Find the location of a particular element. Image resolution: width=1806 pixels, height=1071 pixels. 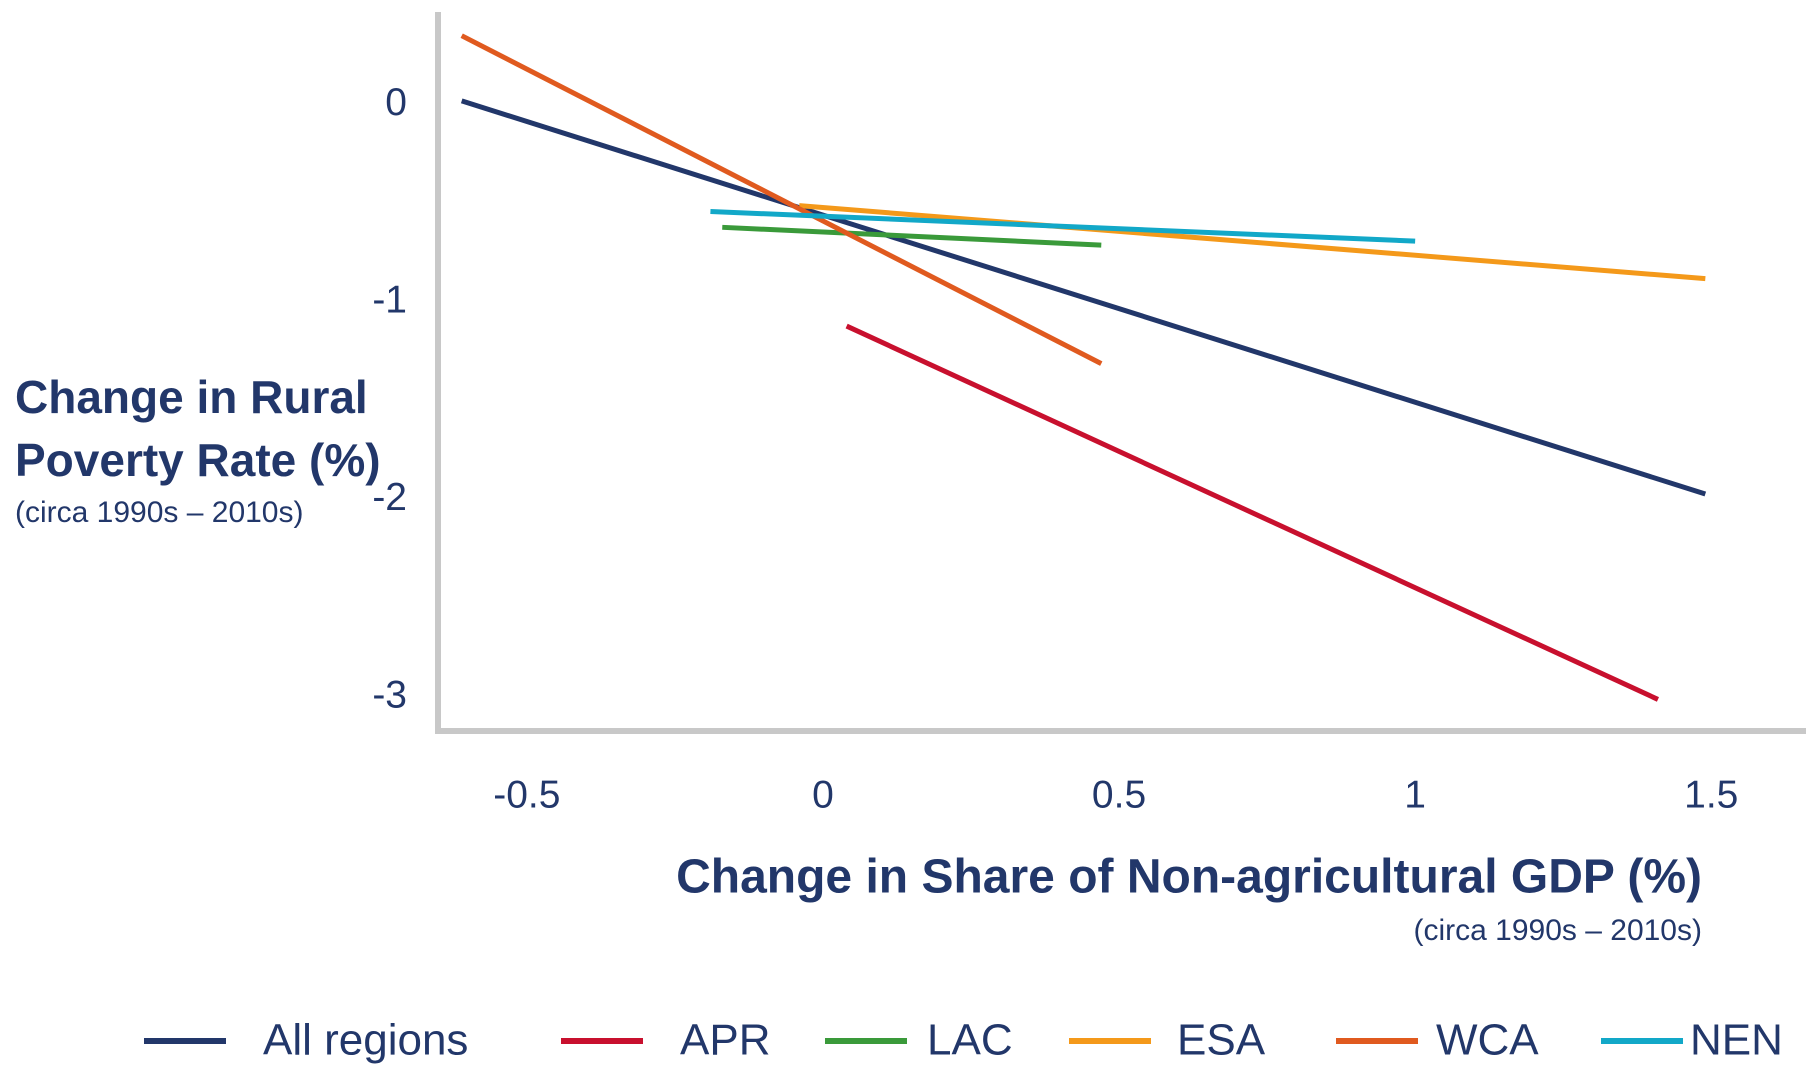

y-axis-sublabel: (circa 1990s – 2010s) is located at coordinates (159, 512).